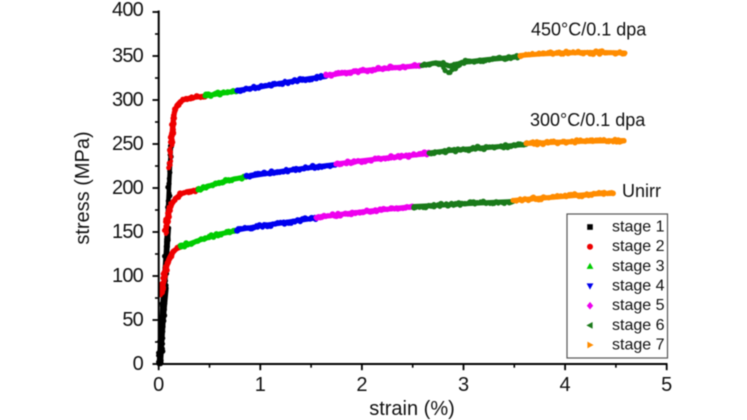  I want to click on svg-text: 300°C/0.1 dpa, so click(588, 120).